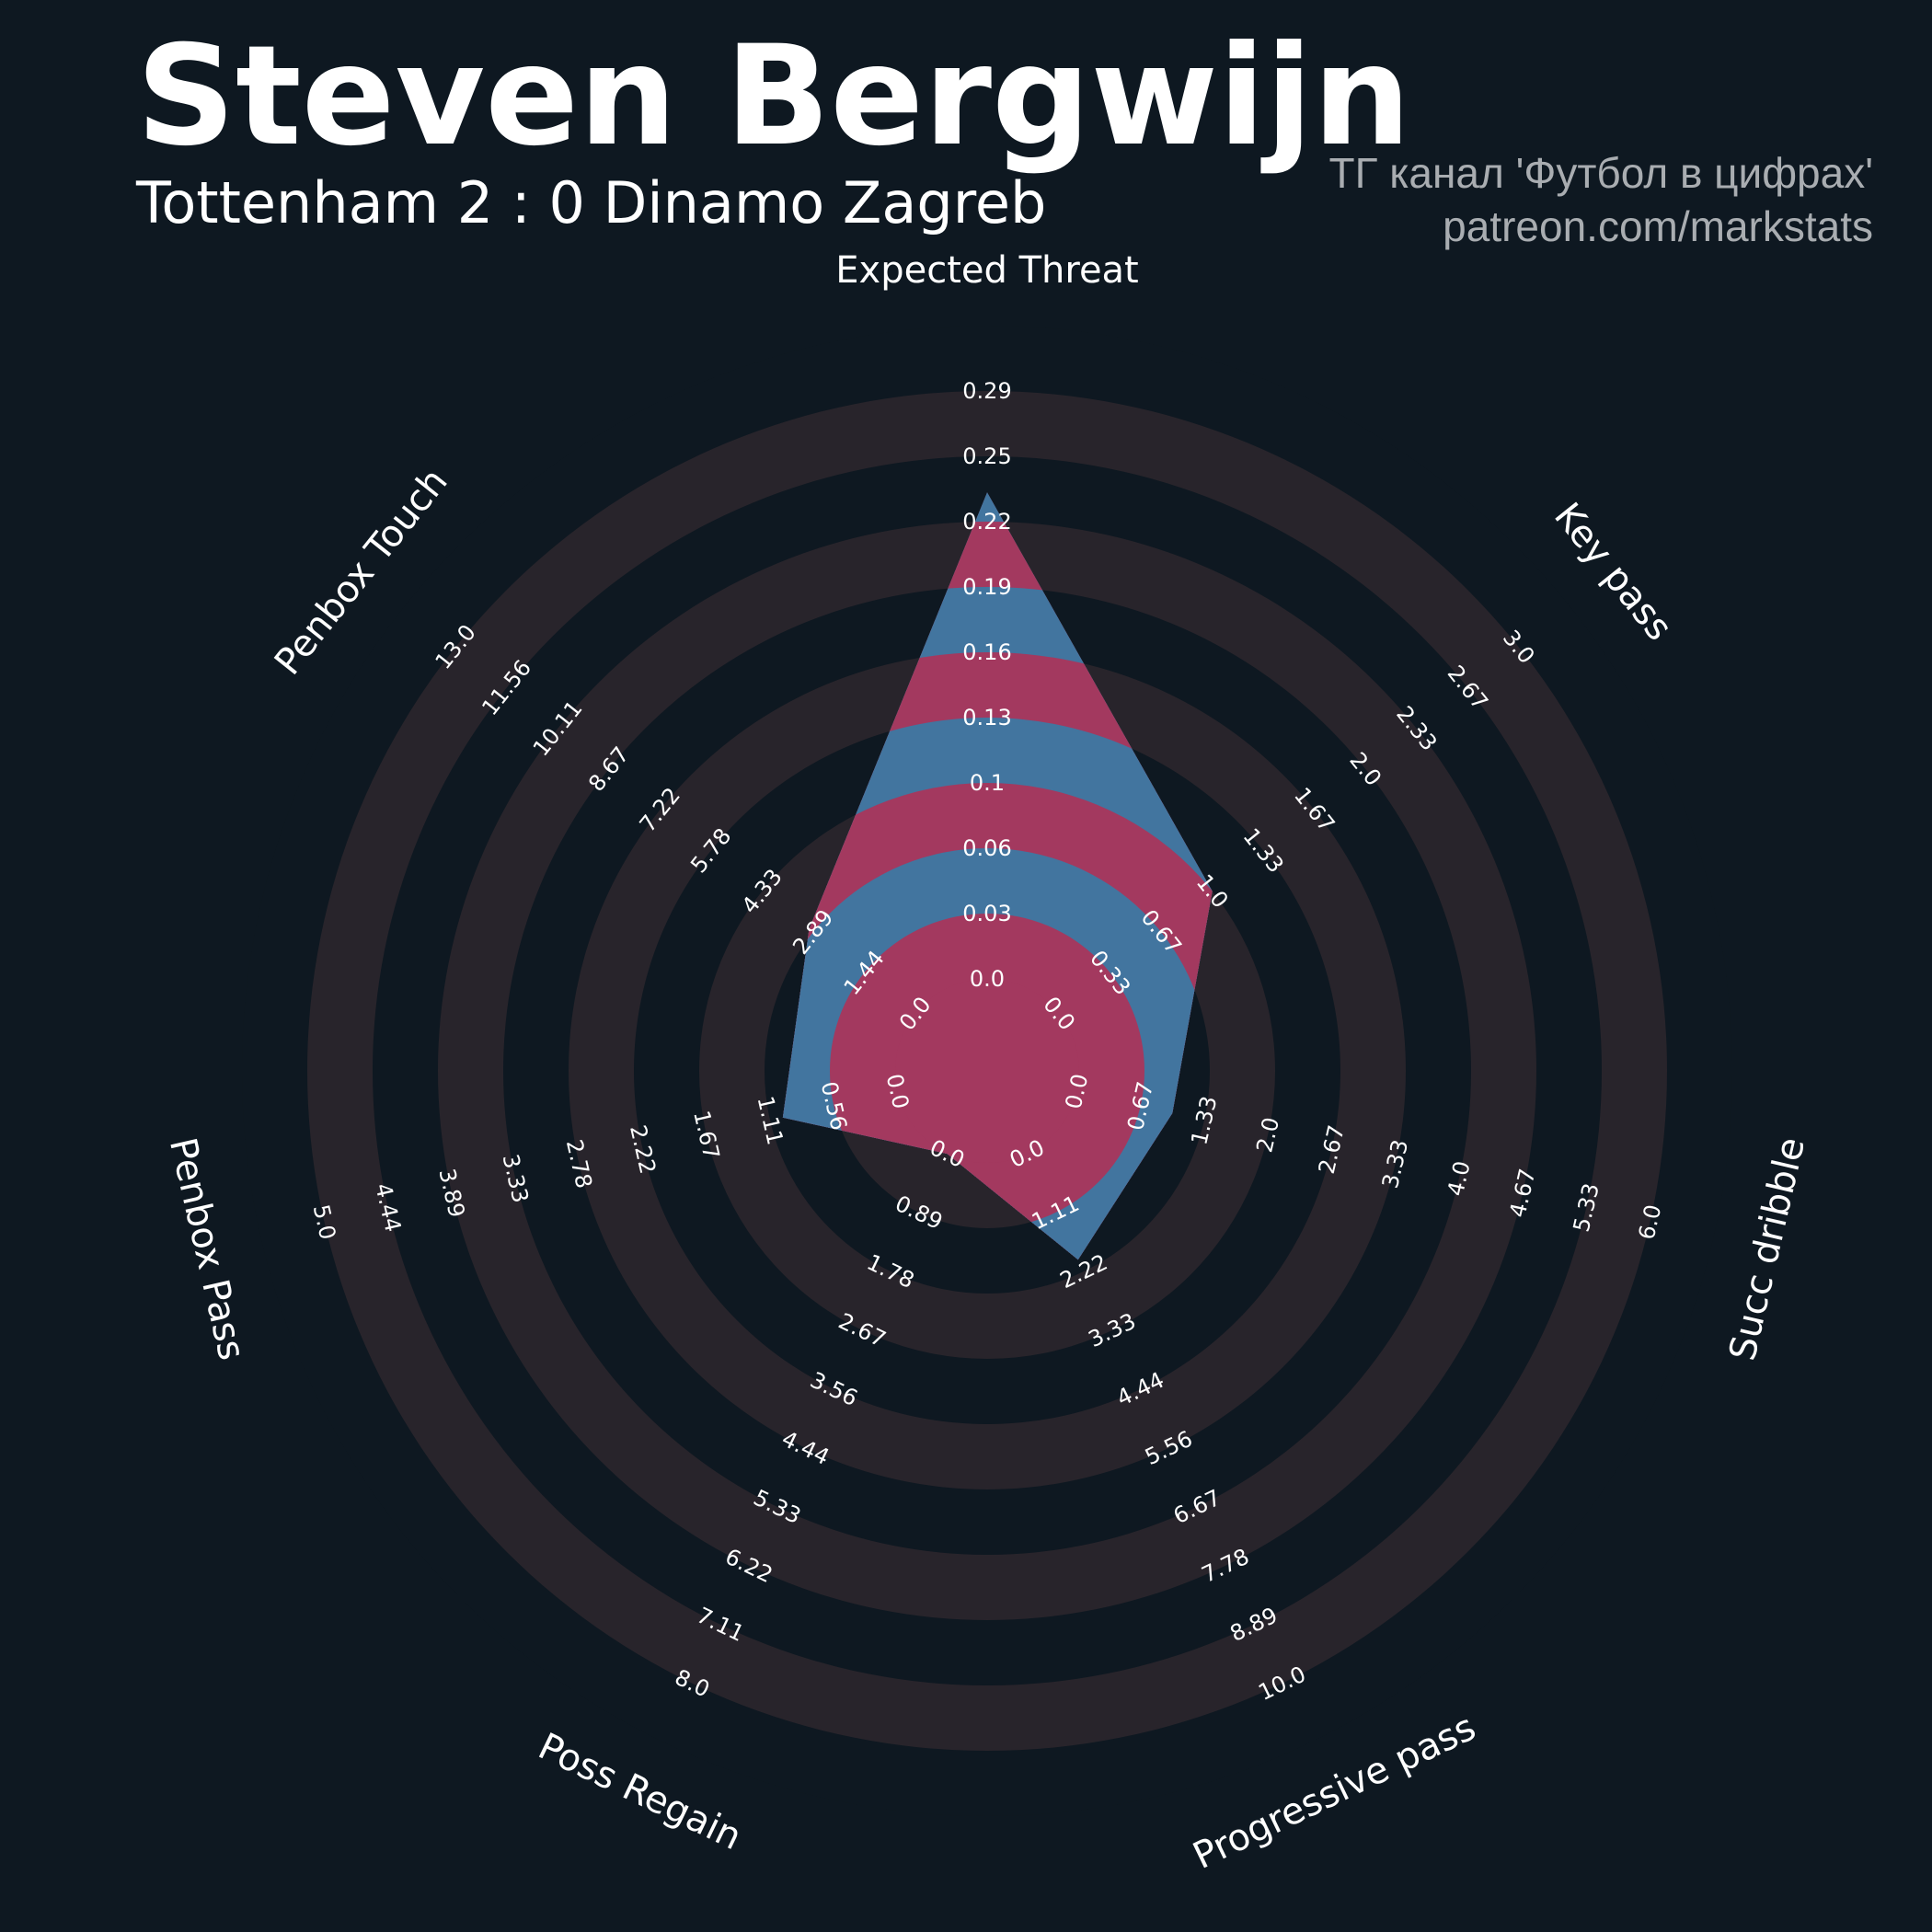 This screenshot has height=1932, width=1932. Describe the element at coordinates (591, 202) in the screenshot. I see `match-subtitle: Tottenham 2 : 0 Dinamo Zagreb` at that location.